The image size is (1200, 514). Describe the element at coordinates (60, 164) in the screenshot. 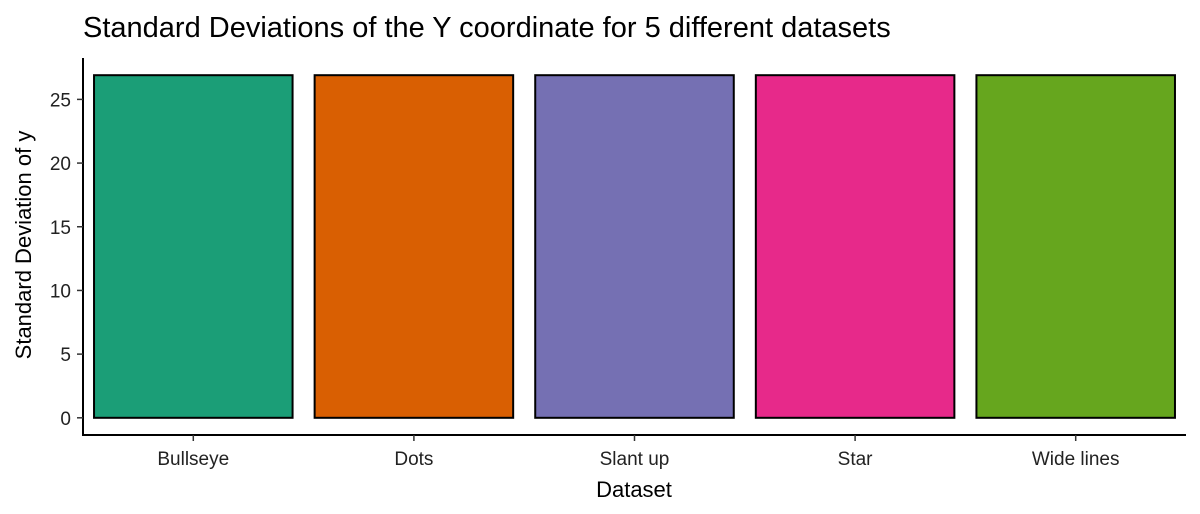

I see `y-tick-label: 20` at that location.